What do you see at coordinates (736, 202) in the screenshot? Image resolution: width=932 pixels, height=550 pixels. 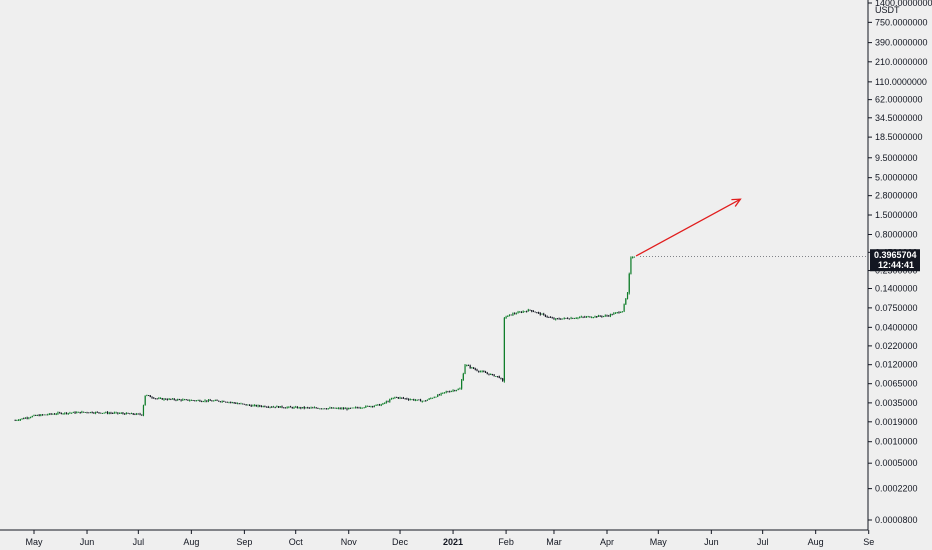 I see `trend-arrow-head` at bounding box center [736, 202].